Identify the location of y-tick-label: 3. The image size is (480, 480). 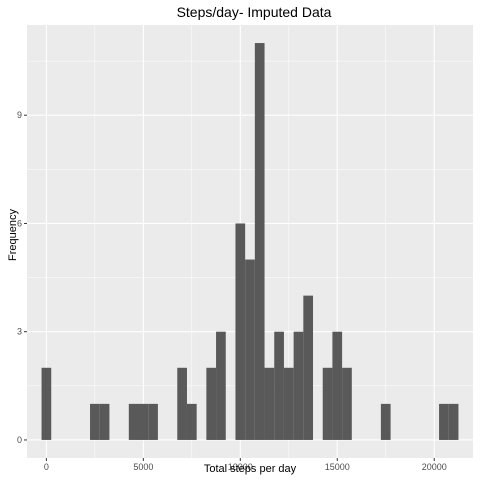
(19, 332).